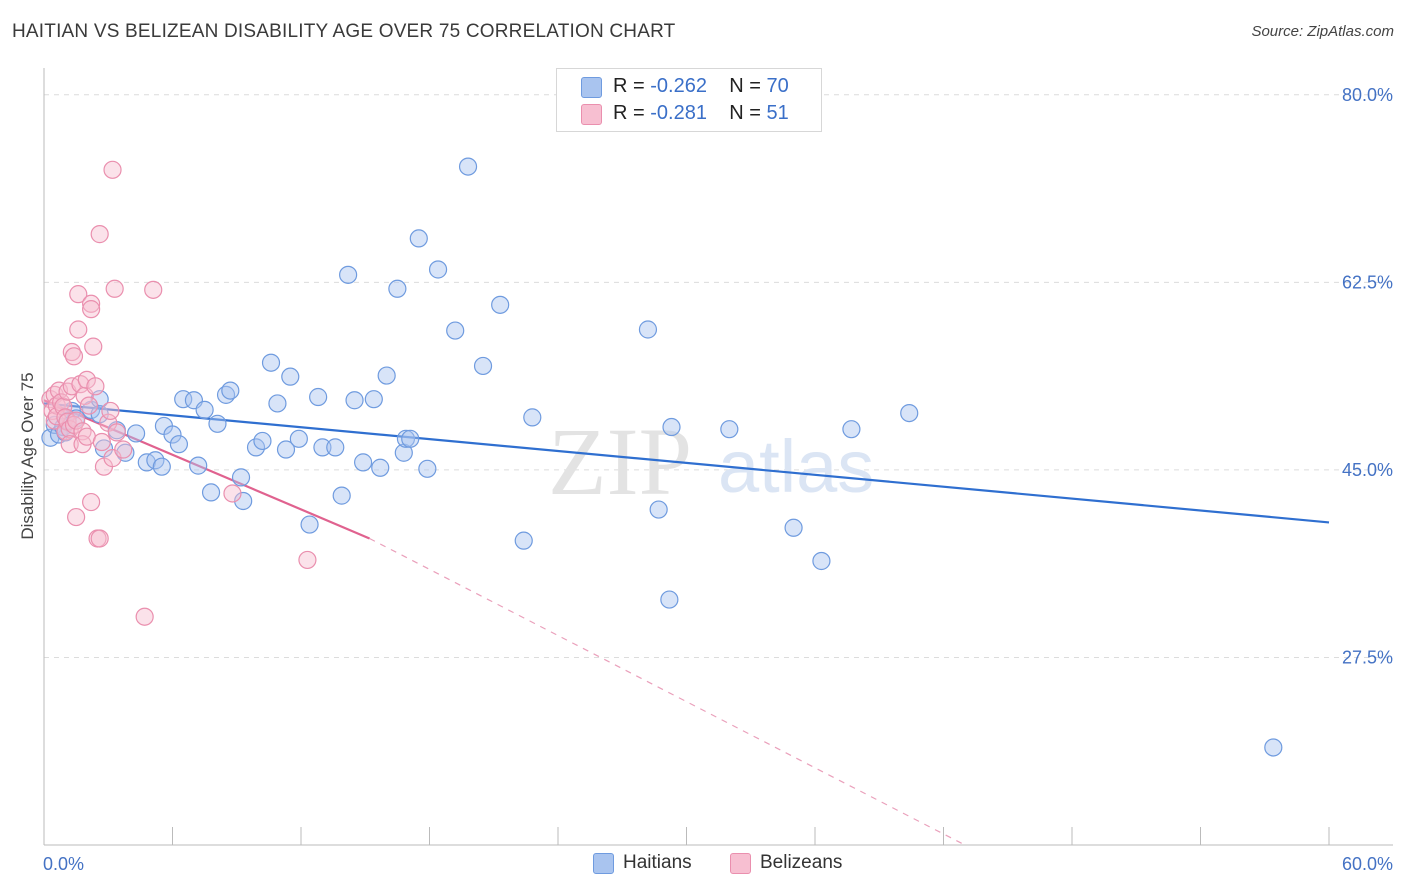  What do you see at coordinates (678, 86) in the screenshot?
I see `legend-r-value: -0.262` at bounding box center [678, 86].